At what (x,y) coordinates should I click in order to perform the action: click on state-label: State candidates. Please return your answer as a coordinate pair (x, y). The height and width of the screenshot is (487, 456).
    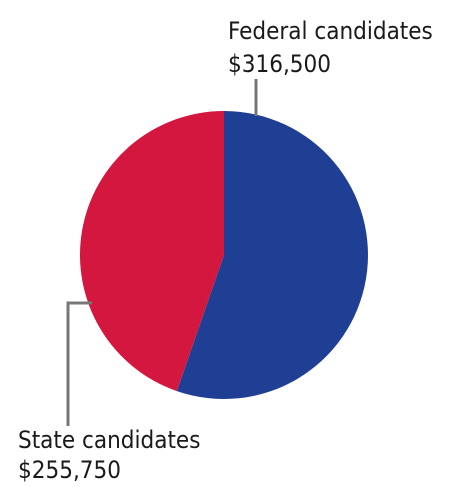
    Looking at the image, I should click on (109, 440).